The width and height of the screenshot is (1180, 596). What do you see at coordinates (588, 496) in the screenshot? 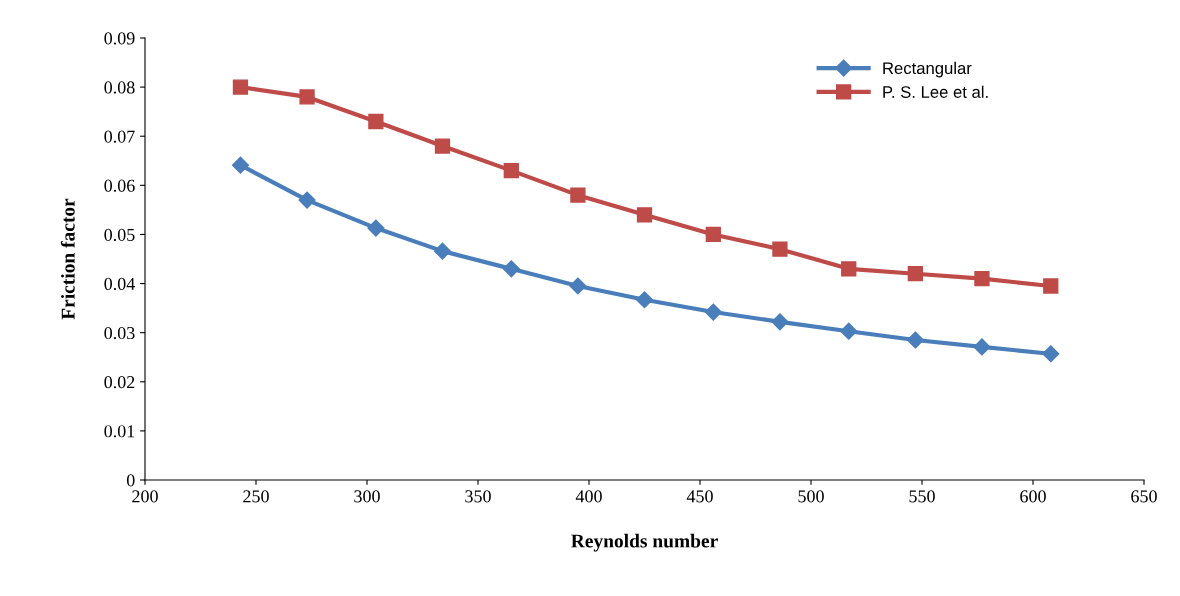
I see `x-tick-label: 400` at bounding box center [588, 496].